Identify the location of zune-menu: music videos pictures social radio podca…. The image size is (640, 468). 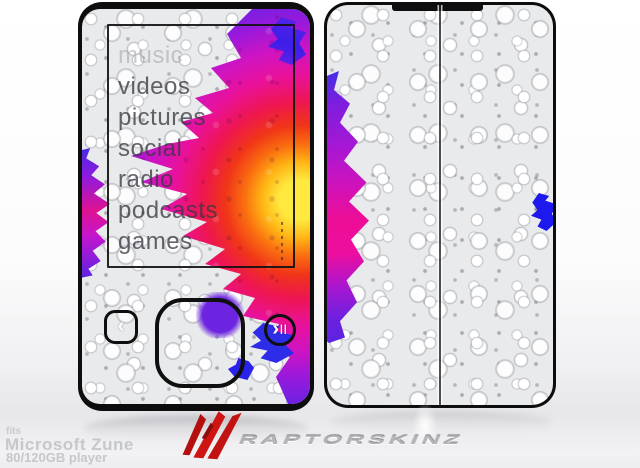
(201, 141).